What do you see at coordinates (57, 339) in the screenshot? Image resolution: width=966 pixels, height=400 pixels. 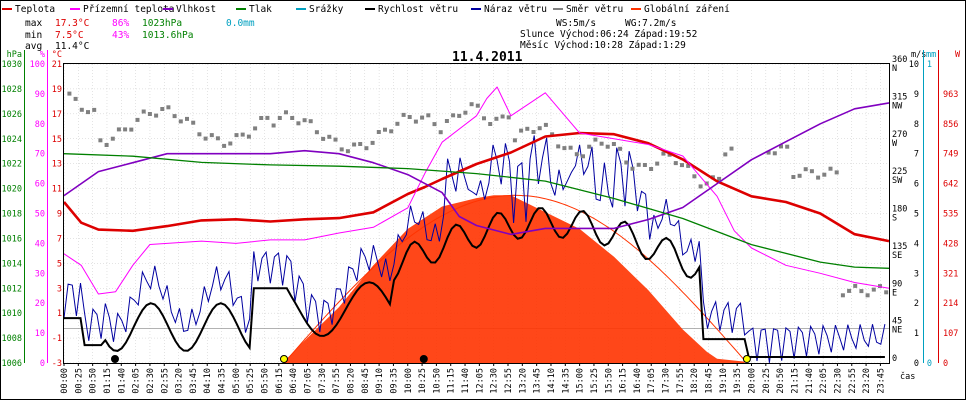 I see `temperature-tick: -1` at bounding box center [57, 339].